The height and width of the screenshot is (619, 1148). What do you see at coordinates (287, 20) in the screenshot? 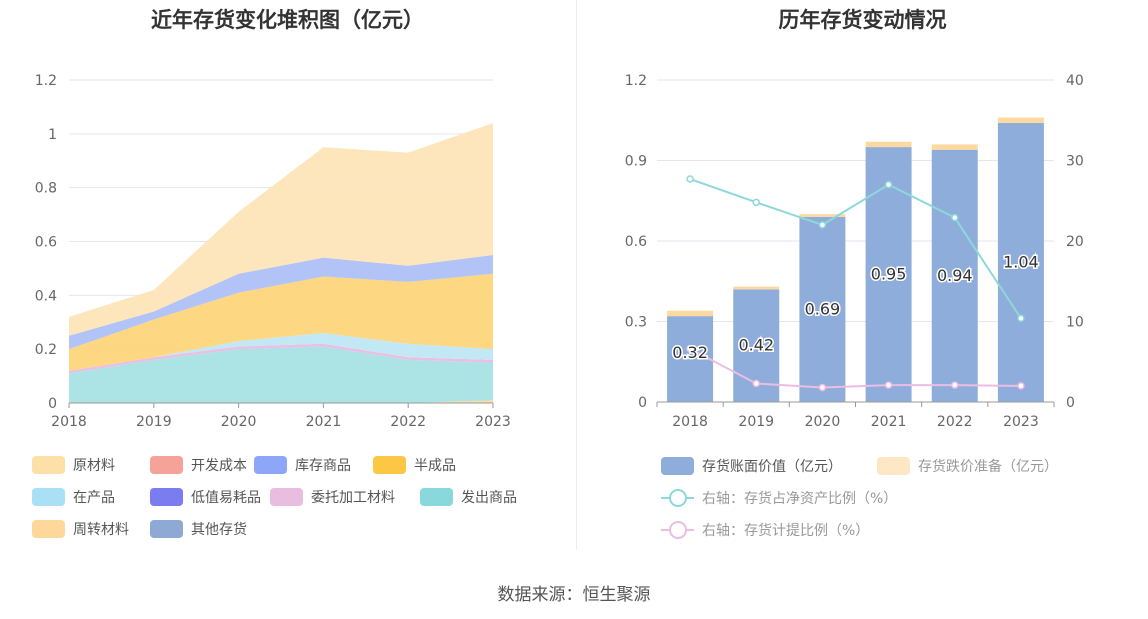
I see `left-chart-title: 近年存货变化堆积图（亿元）` at bounding box center [287, 20].